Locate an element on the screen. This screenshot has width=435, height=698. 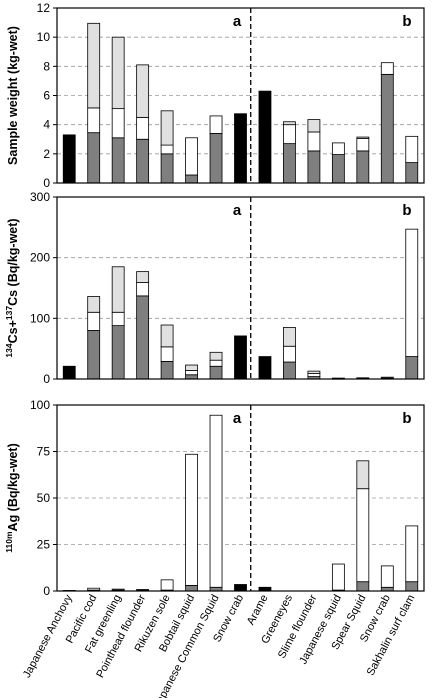
y-tick-label: 8 is located at coordinates (46, 66).